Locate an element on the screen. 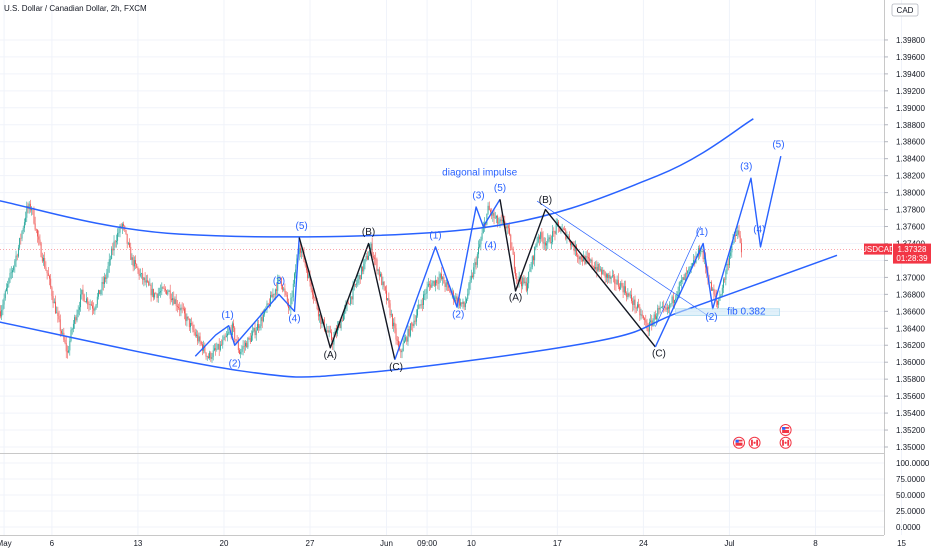 This screenshot has width=932, height=550. flag-band-left is located at coordinates (752, 442).